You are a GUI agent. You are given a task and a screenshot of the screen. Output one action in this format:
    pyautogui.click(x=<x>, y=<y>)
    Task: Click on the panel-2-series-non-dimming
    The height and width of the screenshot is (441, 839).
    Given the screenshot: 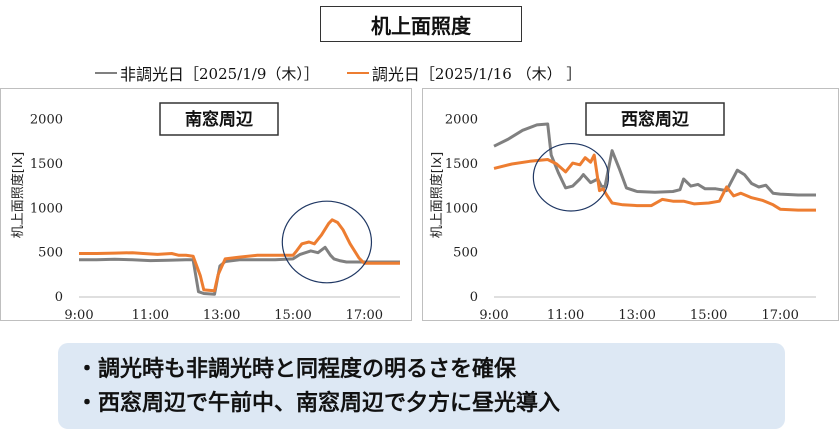 What is the action you would take?
    pyautogui.click(x=654, y=159)
    